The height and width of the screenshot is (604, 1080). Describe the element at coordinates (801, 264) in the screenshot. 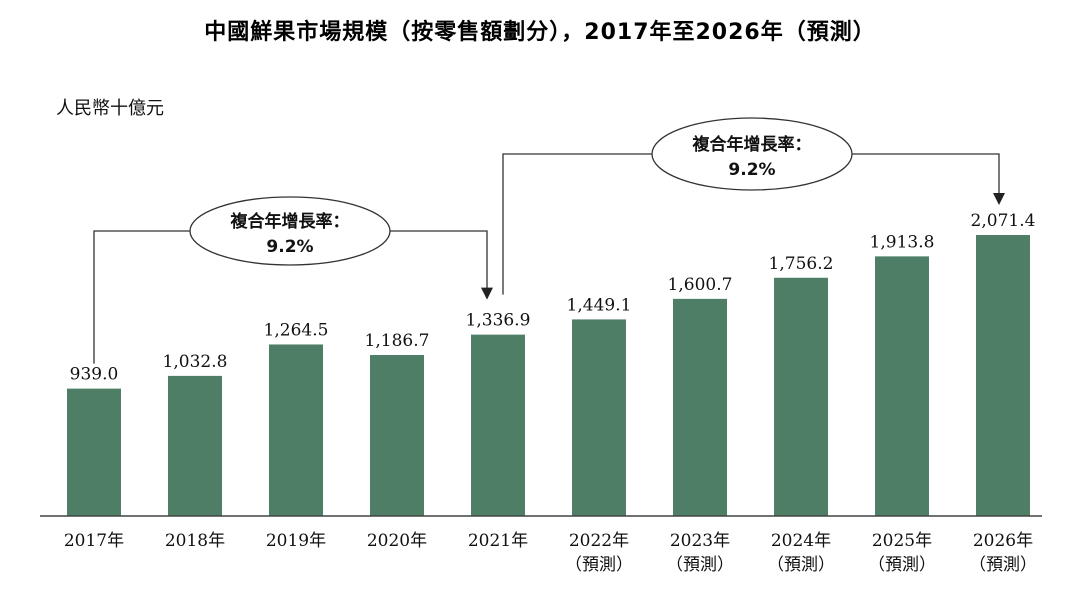

I see `data-label: 1,756.2` at that location.